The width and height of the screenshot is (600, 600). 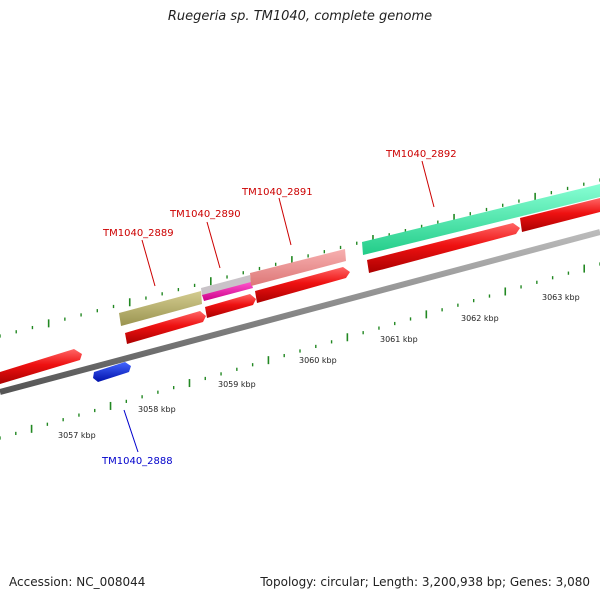 What do you see at coordinates (137, 461) in the screenshot?
I see `label-tm1040-2888: TM1040_2888` at bounding box center [137, 461].